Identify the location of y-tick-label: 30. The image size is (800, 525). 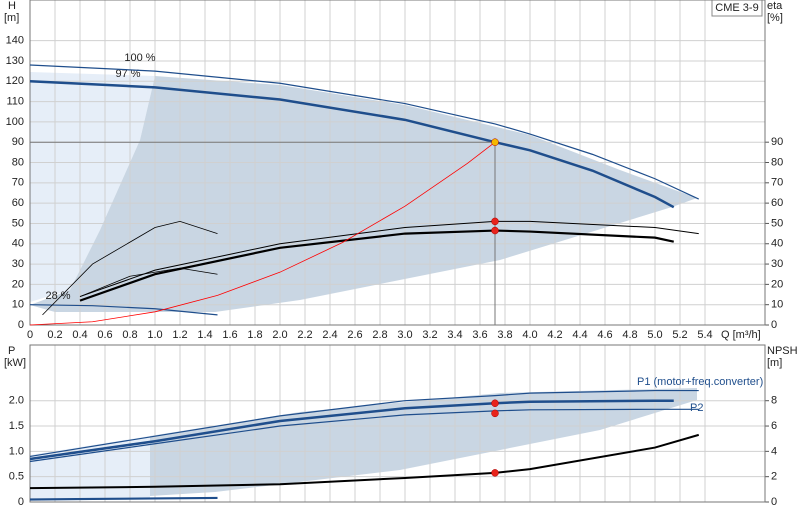
(18, 264).